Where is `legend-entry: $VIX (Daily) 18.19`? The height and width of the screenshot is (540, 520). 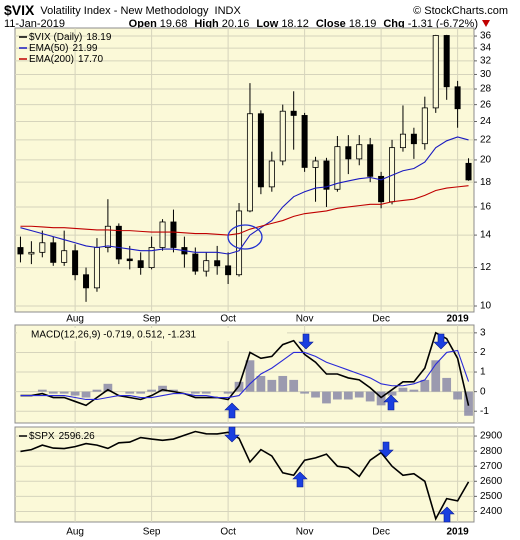
legend-entry: $VIX (Daily) 18.19 is located at coordinates (70, 37).